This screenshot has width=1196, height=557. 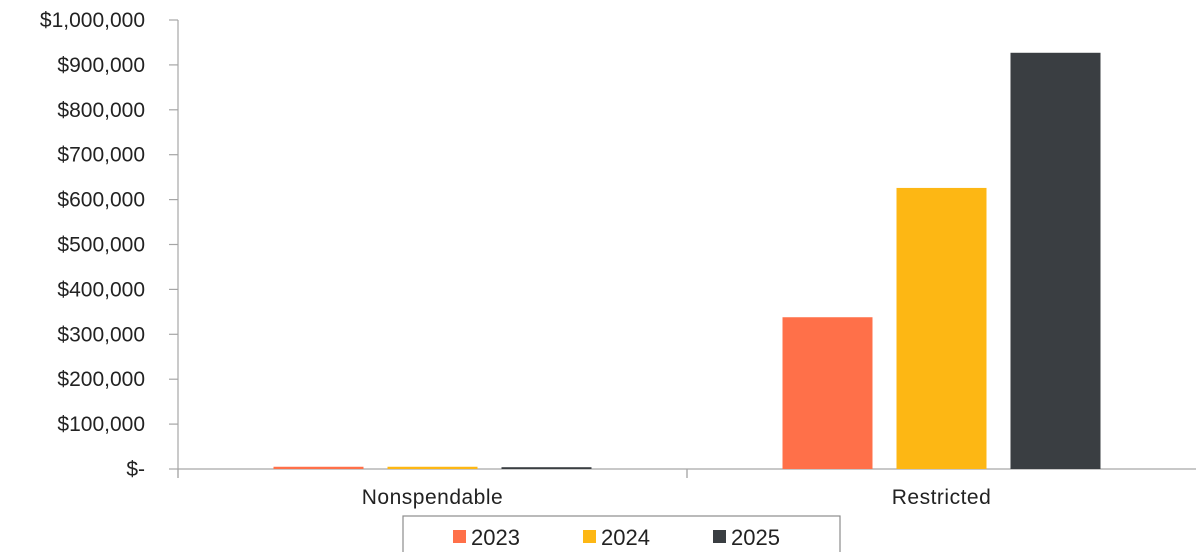 I want to click on y-tick-label: $700,000, so click(x=101, y=155).